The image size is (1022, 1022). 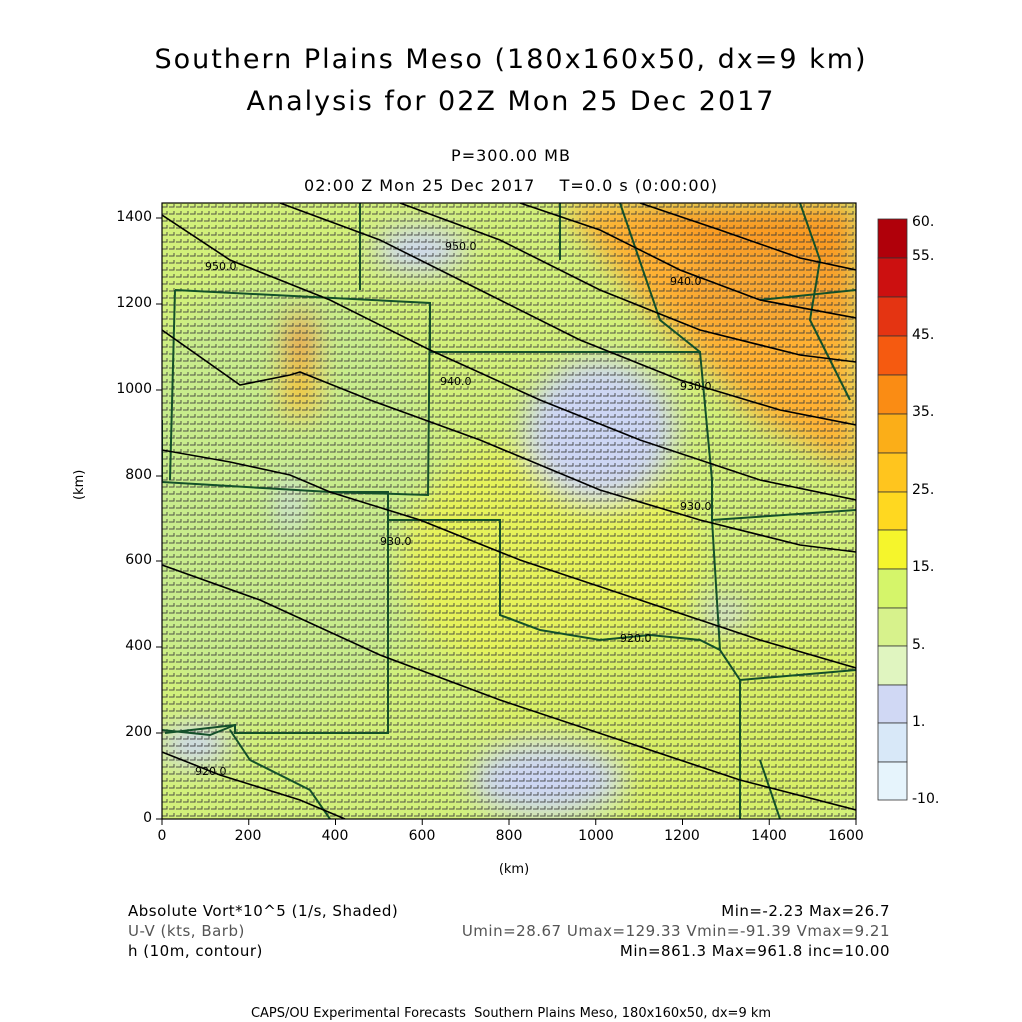 I want to click on colorbar-label: 55., so click(x=923, y=256).